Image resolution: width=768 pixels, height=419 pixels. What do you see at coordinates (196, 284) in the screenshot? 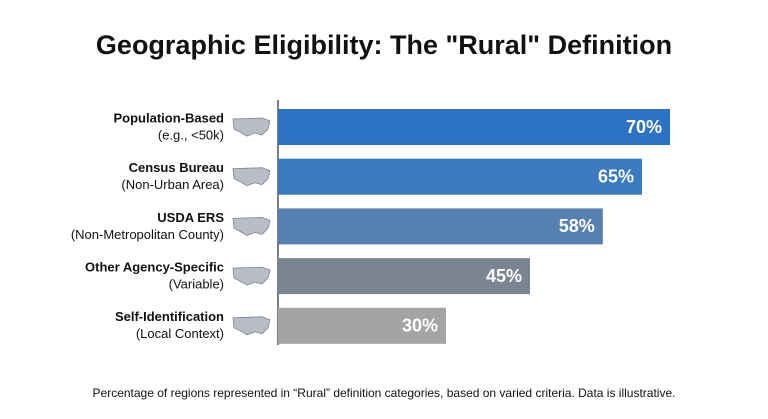
I see `category-note: (Variable)` at bounding box center [196, 284].